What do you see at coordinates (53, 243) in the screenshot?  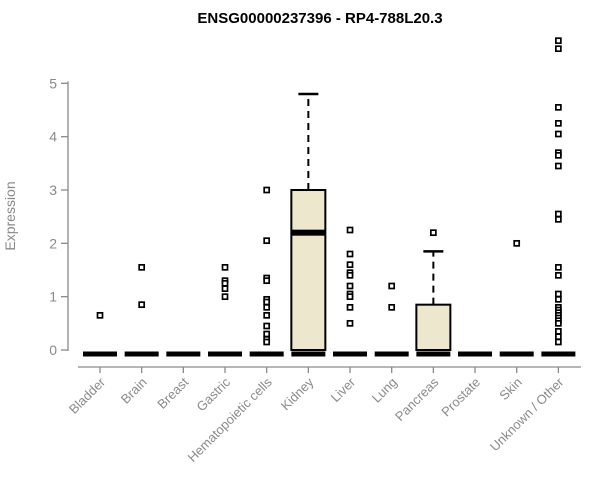 I see `y-tick-label: 2` at bounding box center [53, 243].